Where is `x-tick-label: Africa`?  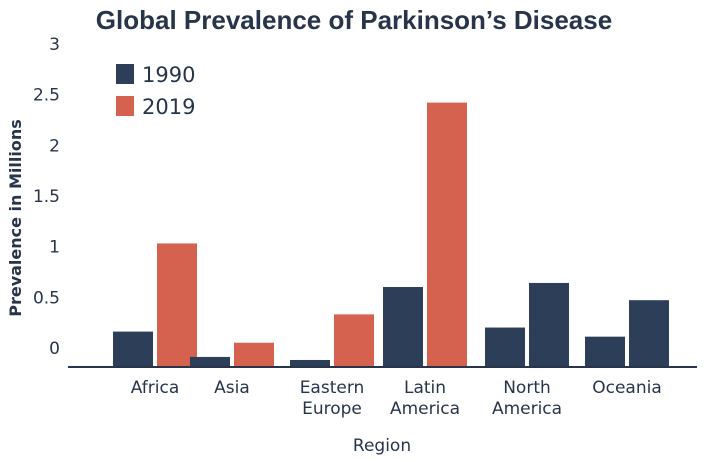 x-tick-label: Africa is located at coordinates (155, 388).